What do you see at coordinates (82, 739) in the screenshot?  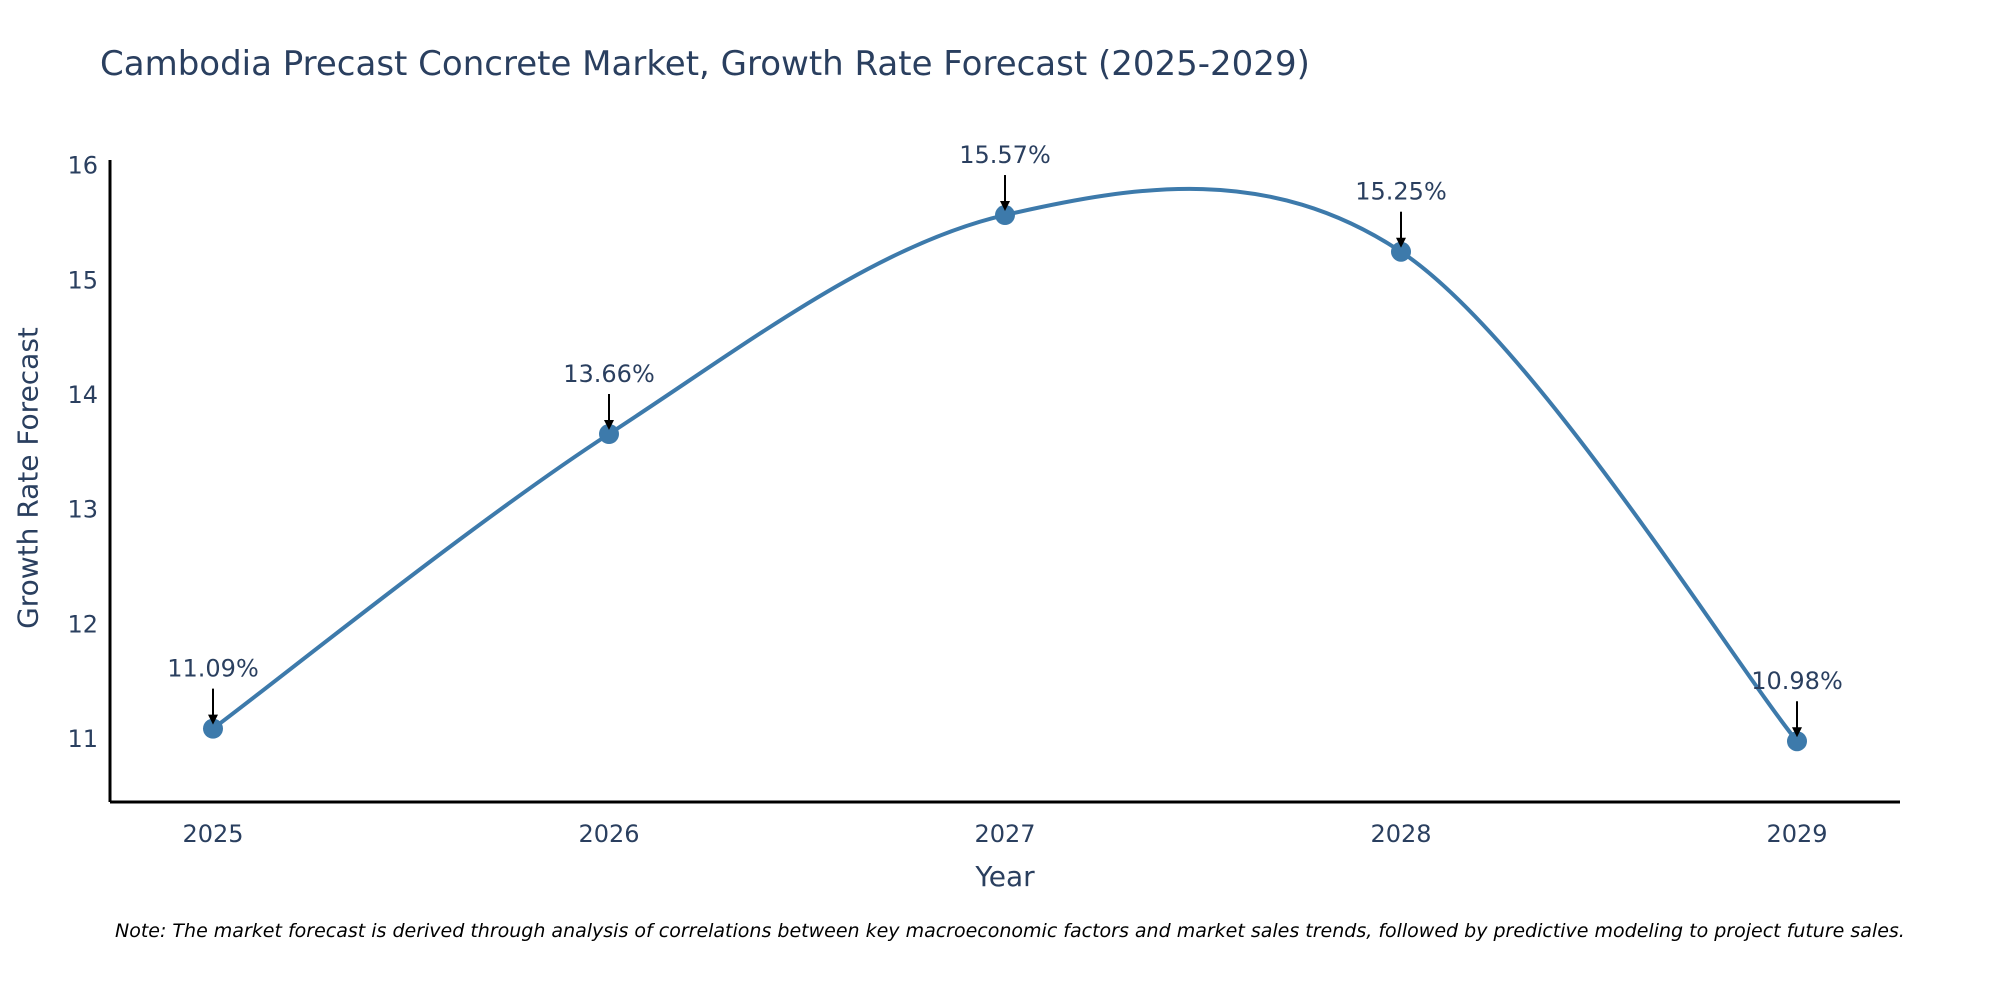 I see `y-tick-label: 11` at bounding box center [82, 739].